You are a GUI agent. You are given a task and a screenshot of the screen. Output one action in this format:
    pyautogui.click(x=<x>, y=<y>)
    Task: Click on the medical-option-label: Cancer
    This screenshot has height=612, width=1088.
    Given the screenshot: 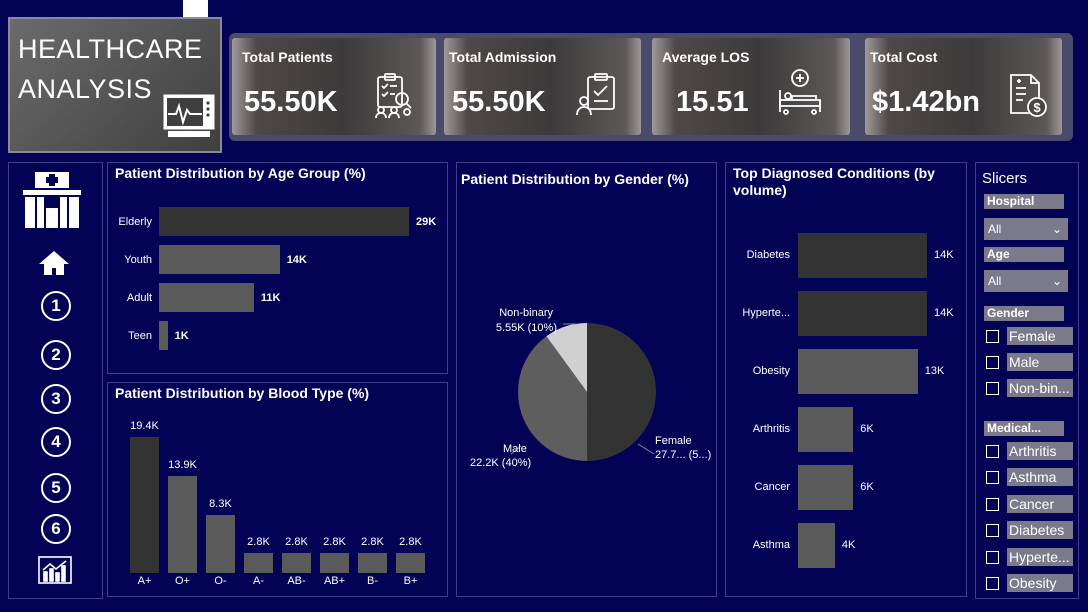 What is the action you would take?
    pyautogui.click(x=1040, y=504)
    